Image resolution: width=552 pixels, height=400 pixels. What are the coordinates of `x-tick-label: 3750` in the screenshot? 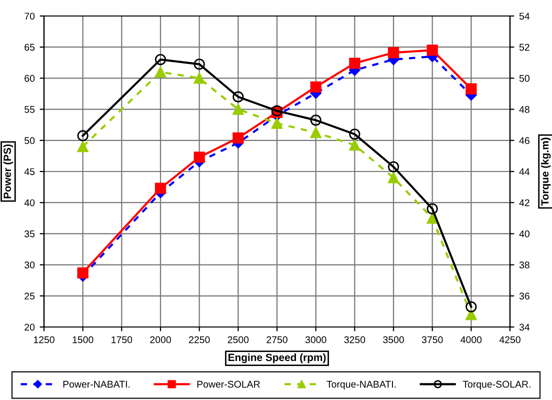 It's located at (432, 340).